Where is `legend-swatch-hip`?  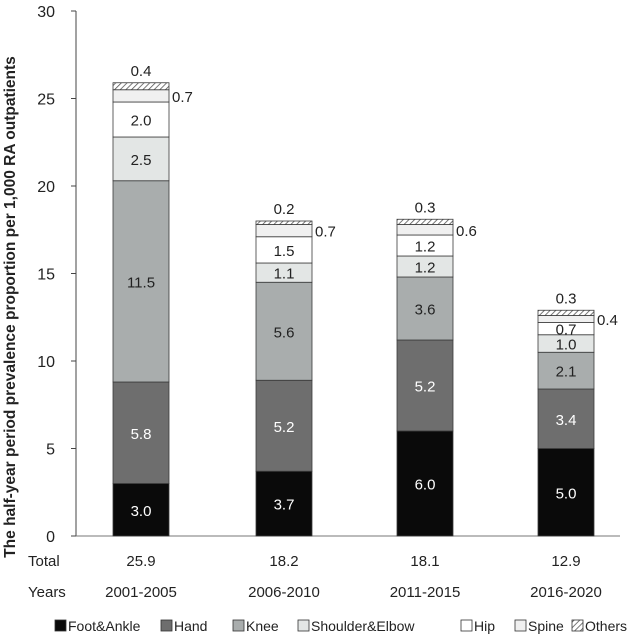 legend-swatch-hip is located at coordinates (466, 625).